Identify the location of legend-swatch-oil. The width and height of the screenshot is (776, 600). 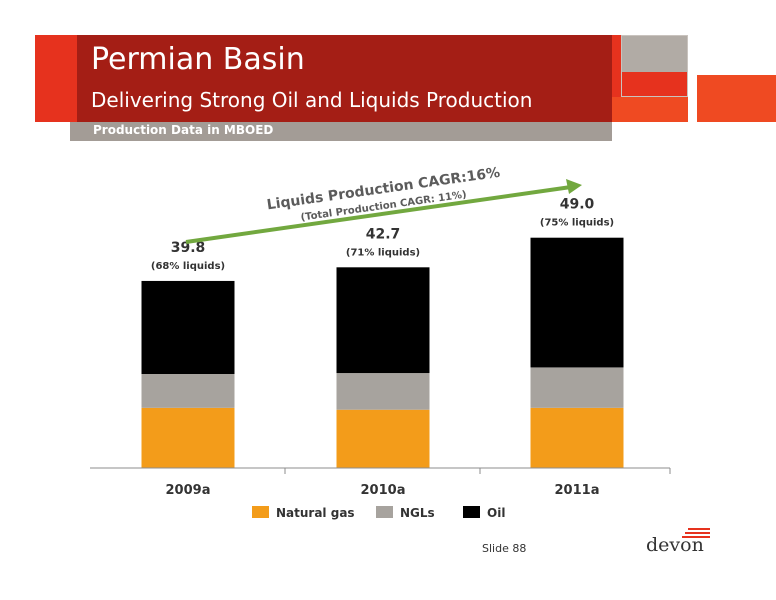
(471, 512).